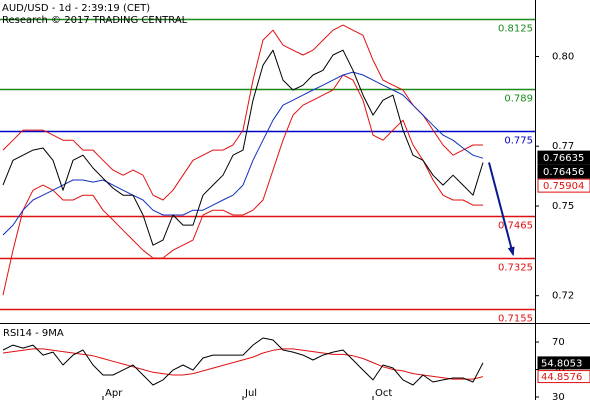 This screenshot has height=400, width=590. I want to click on forecast-arrow-head, so click(511, 251).